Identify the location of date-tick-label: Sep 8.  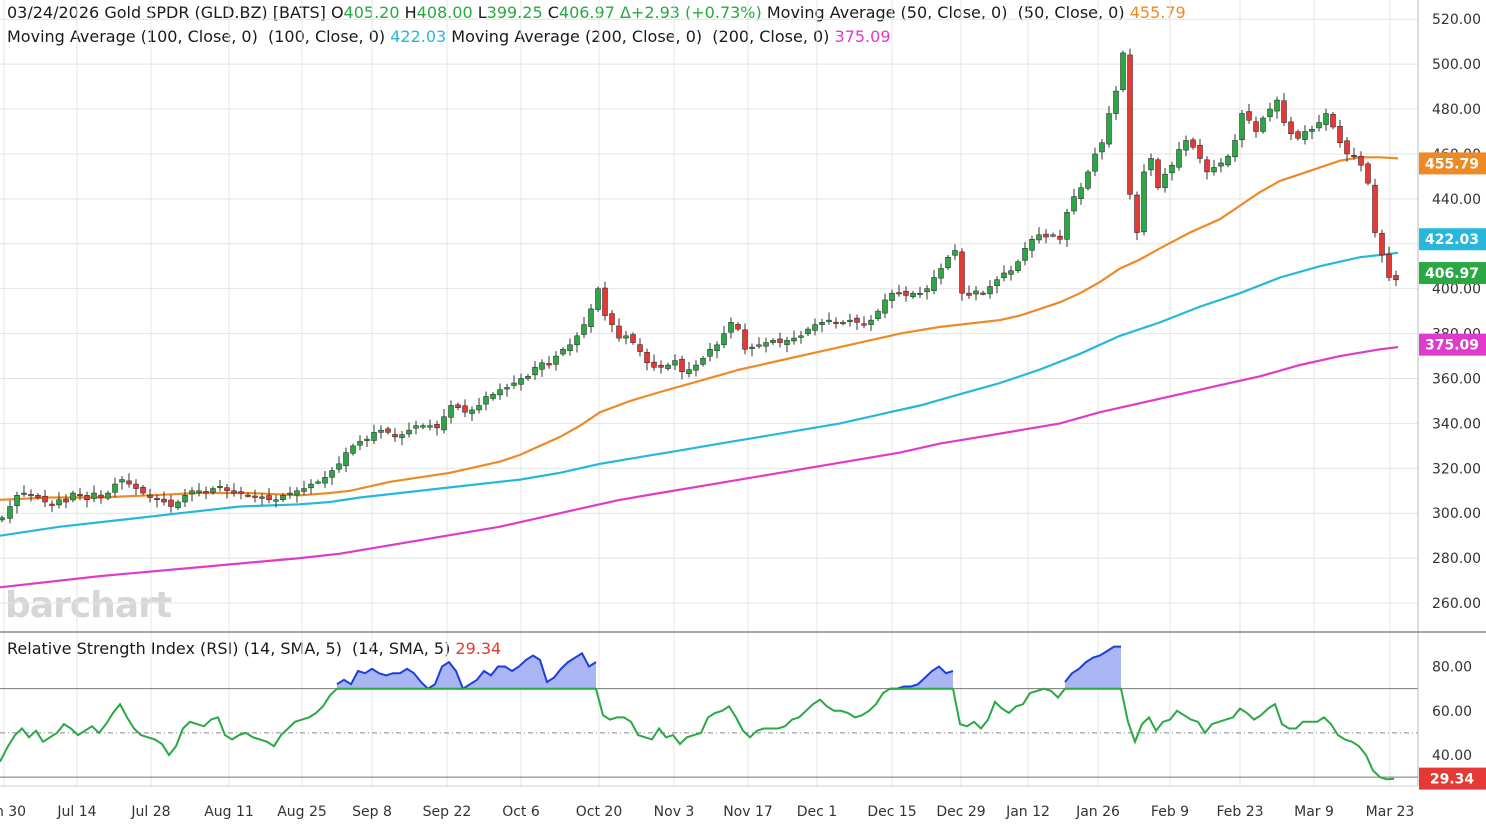
(372, 812).